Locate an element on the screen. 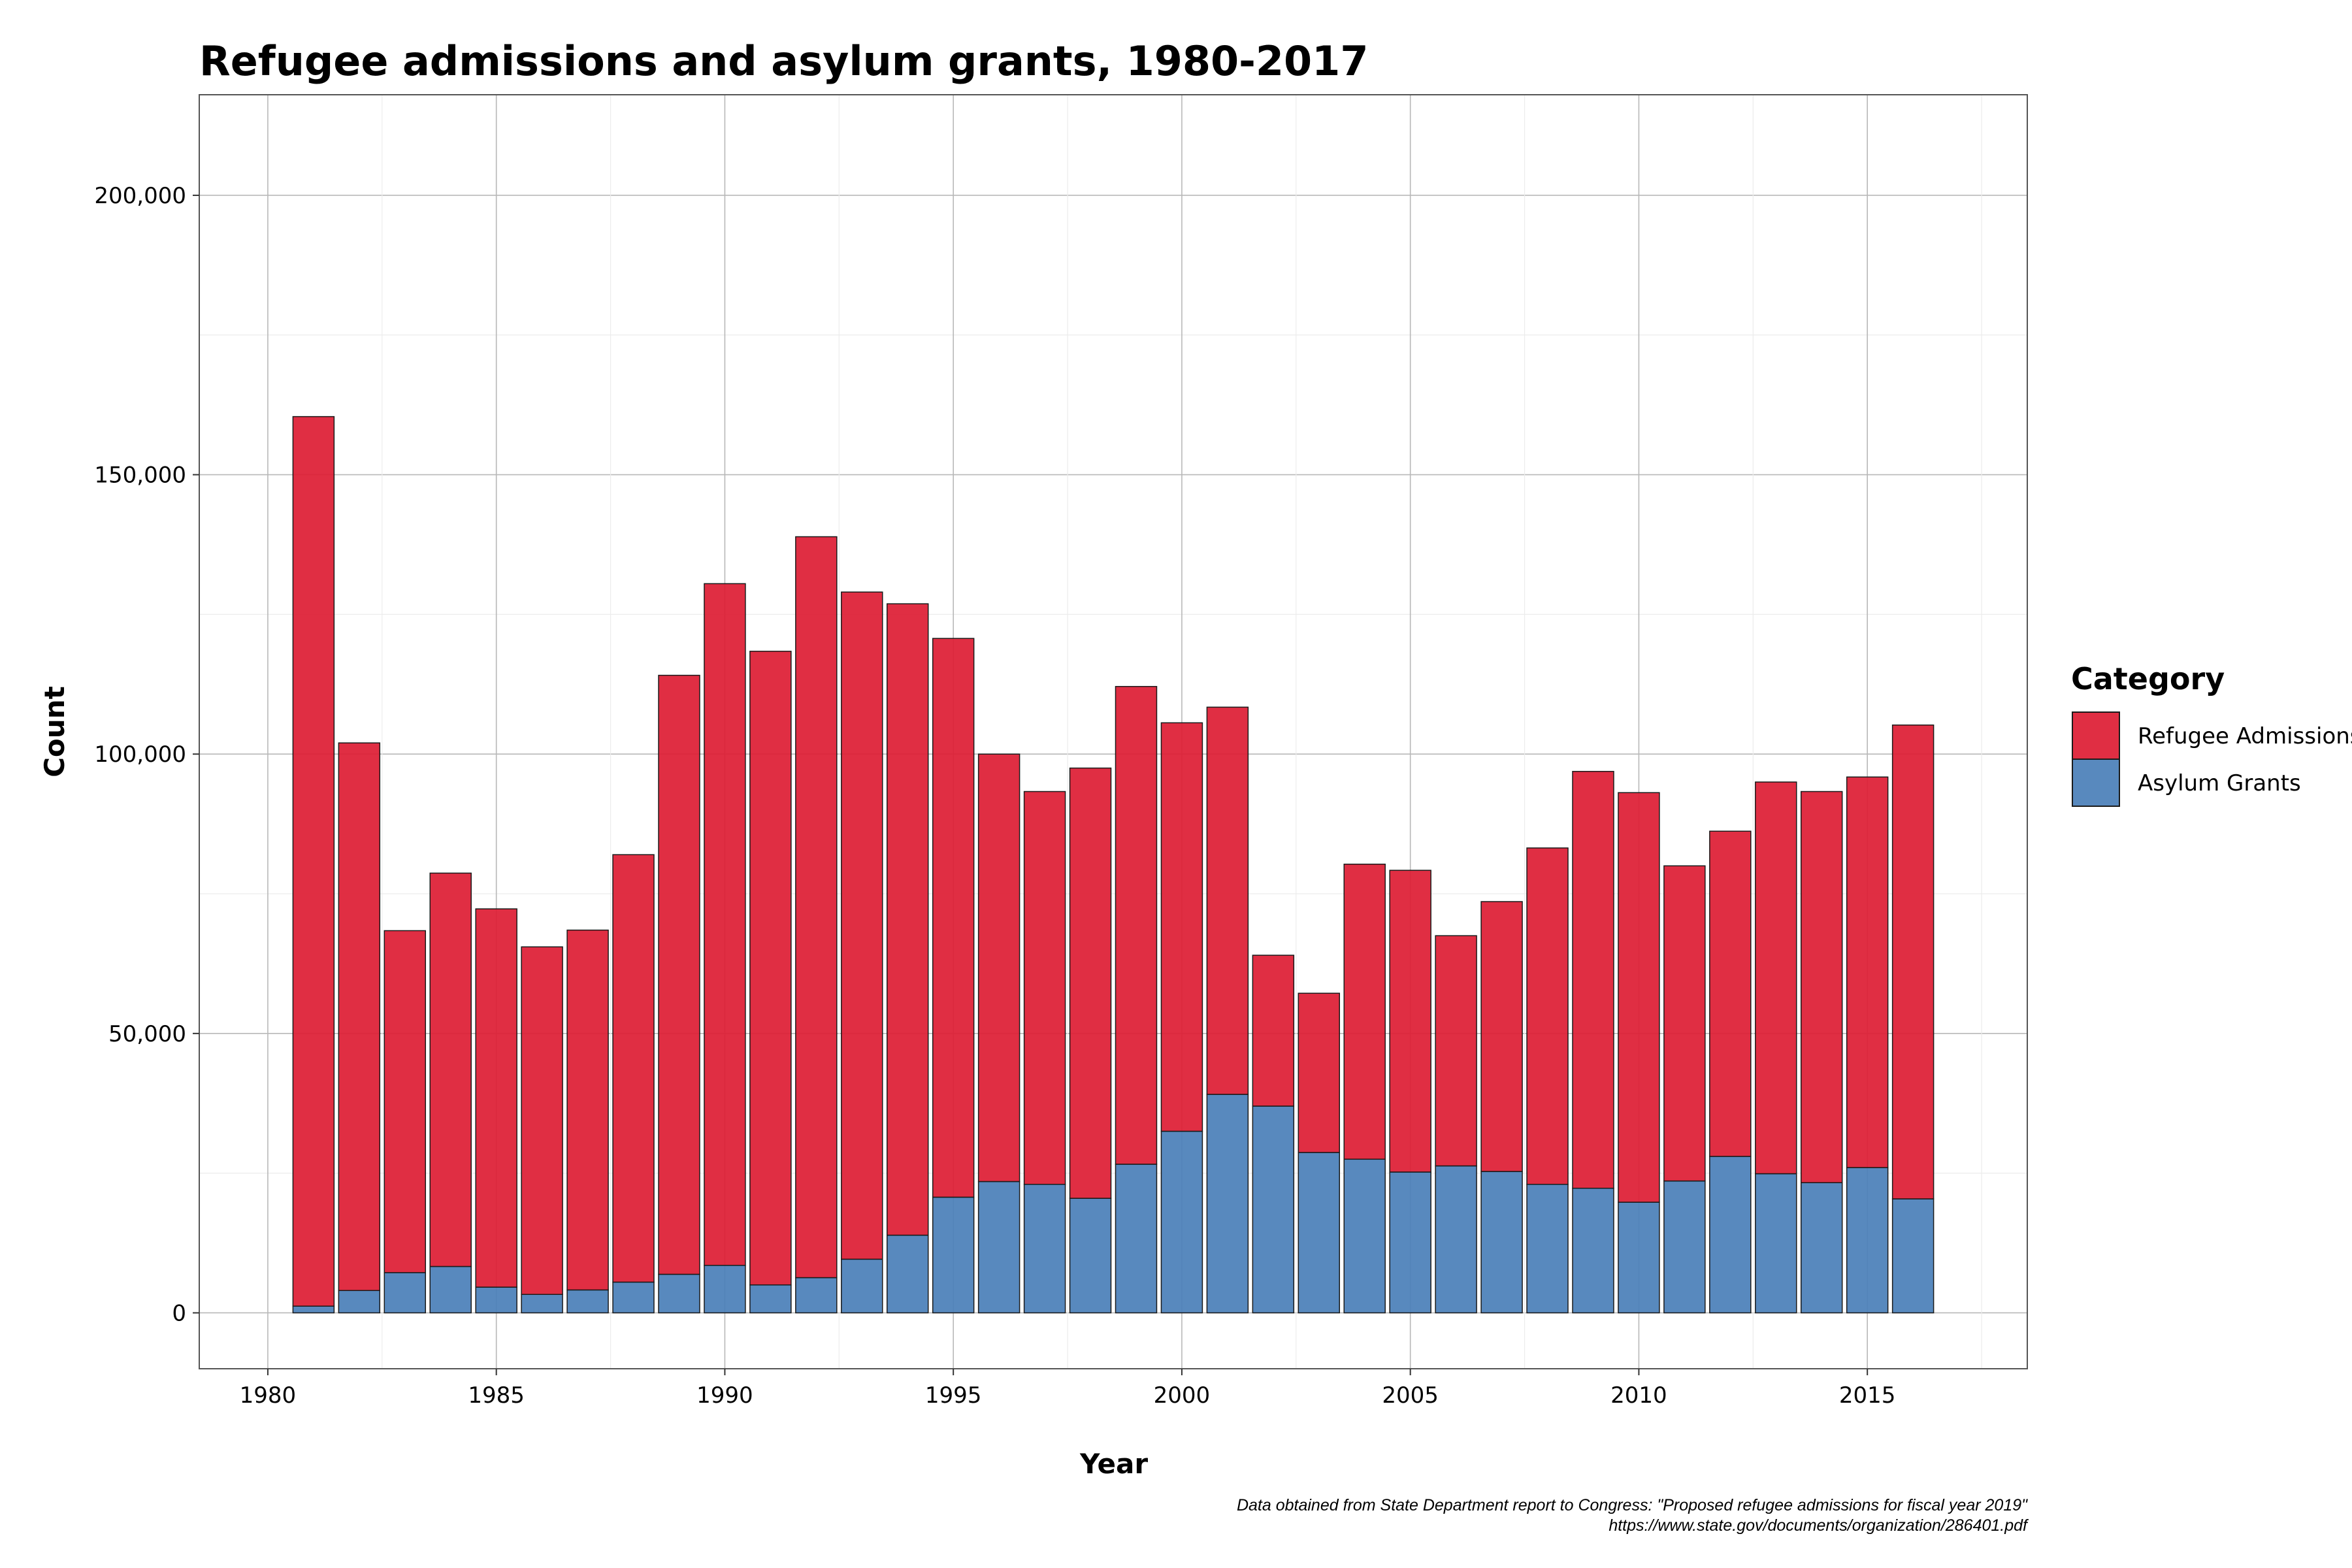 This screenshot has height=1568, width=2352. x-tick-label: 2015 is located at coordinates (1867, 1395).